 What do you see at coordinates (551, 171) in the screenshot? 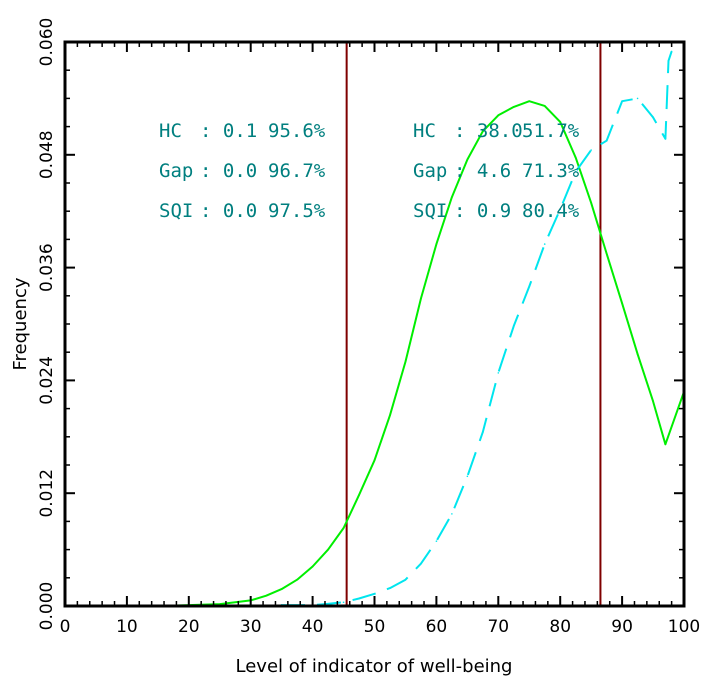
I see `annotation-pct: 71.3%` at bounding box center [551, 171].